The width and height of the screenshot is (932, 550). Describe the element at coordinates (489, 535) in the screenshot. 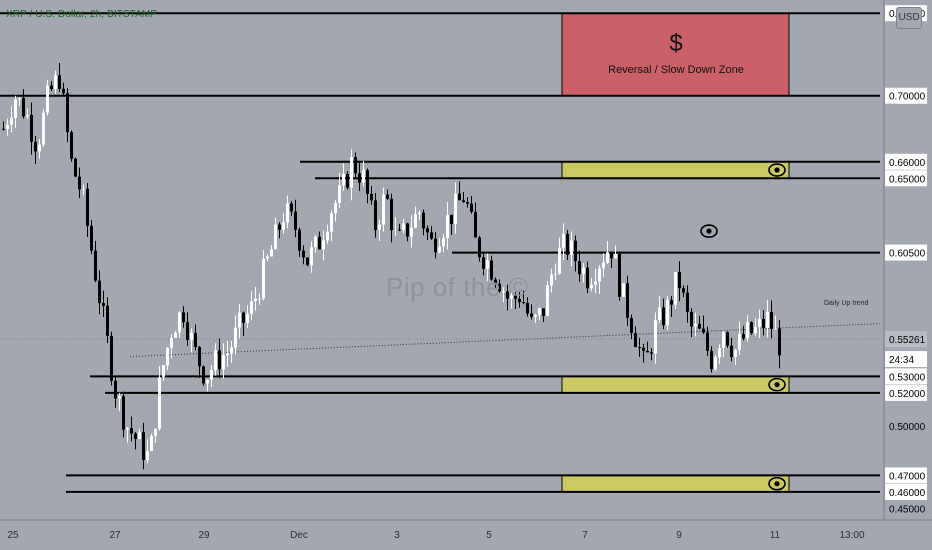

I see `time-tick-label: 5` at that location.